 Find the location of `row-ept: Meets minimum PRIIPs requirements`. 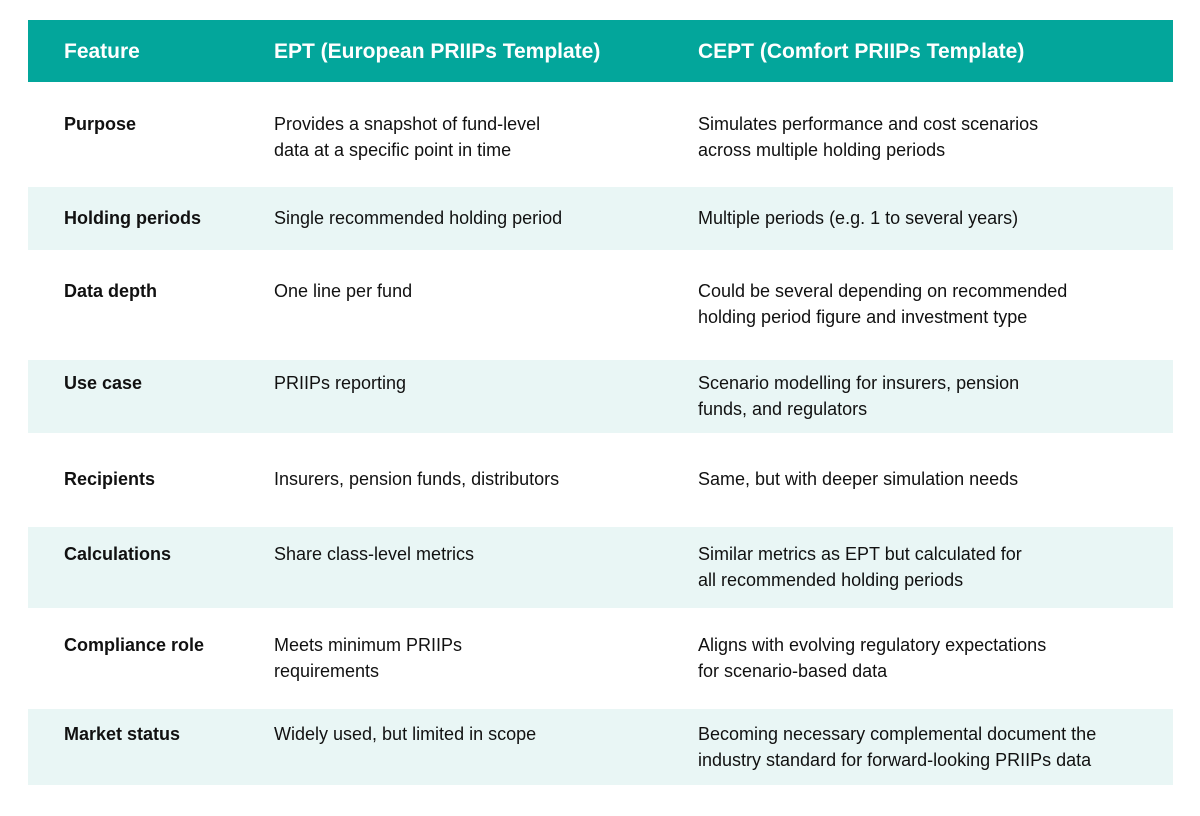

row-ept: Meets minimum PRIIPs requirements is located at coordinates (368, 658).